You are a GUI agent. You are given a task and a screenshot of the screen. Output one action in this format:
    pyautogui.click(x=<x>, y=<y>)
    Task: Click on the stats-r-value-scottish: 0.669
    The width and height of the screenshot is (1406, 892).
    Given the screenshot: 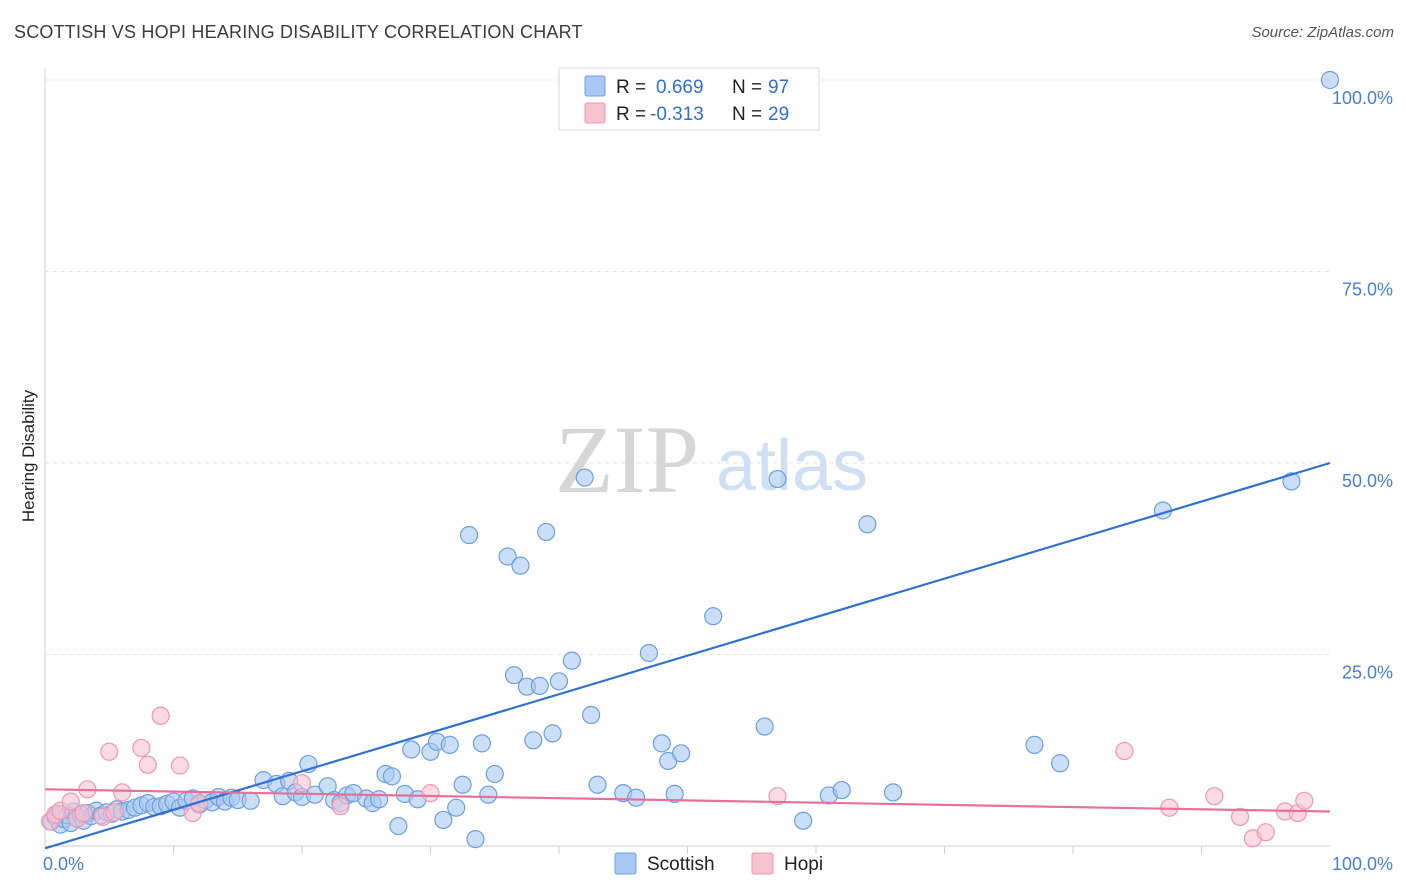 What is the action you would take?
    pyautogui.click(x=680, y=87)
    